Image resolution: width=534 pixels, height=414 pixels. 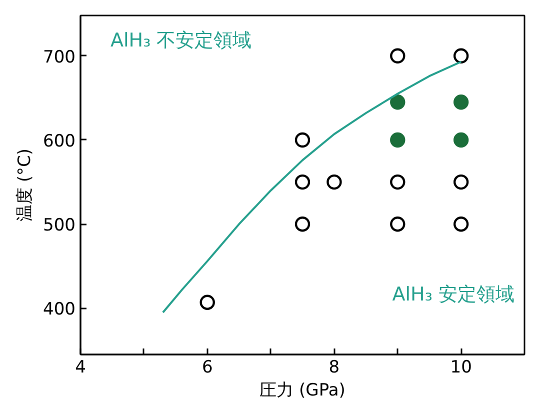 I want to click on x-tick-label: 6, so click(x=207, y=368).